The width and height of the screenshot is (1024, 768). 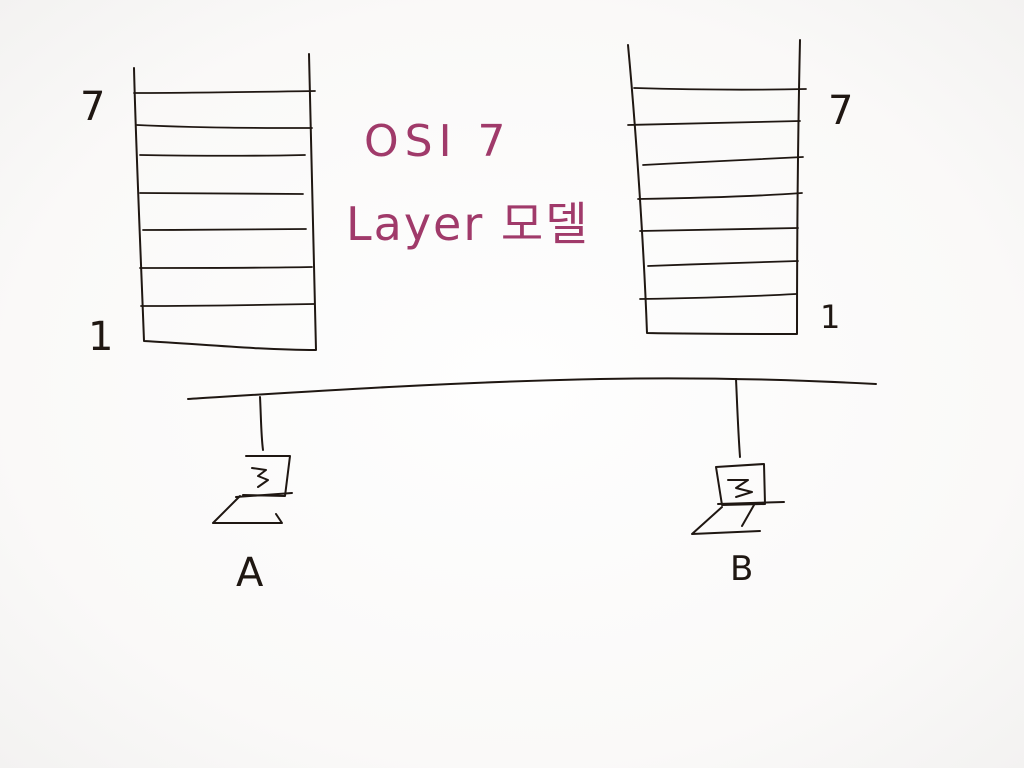 I want to click on title-line-2: Layer 모델, so click(x=468, y=224).